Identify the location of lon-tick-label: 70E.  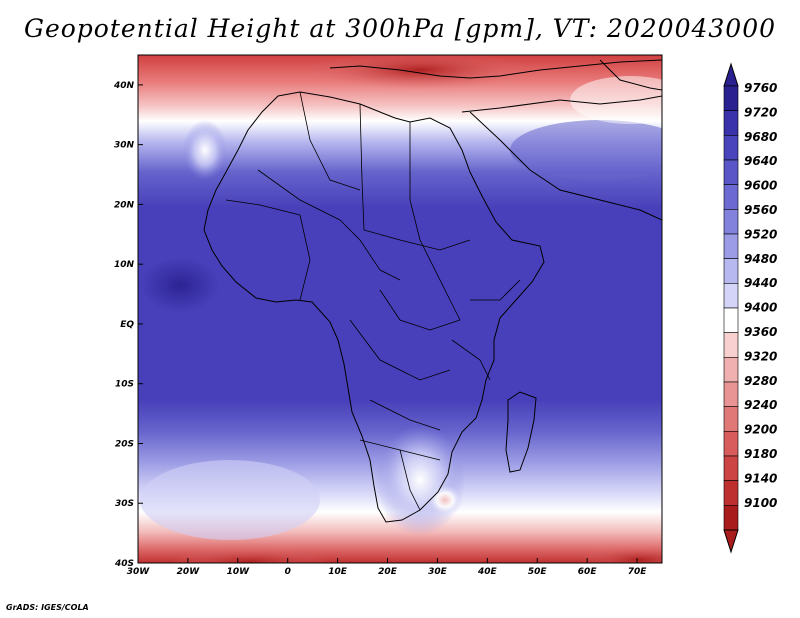
(638, 572).